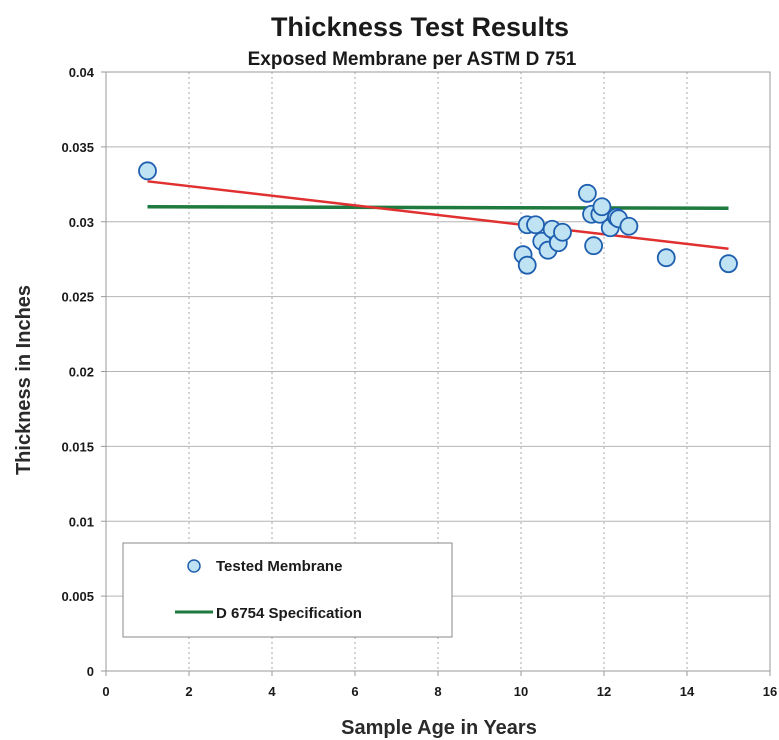  What do you see at coordinates (81, 521) in the screenshot?
I see `y-tick-label: 0.01` at bounding box center [81, 521].